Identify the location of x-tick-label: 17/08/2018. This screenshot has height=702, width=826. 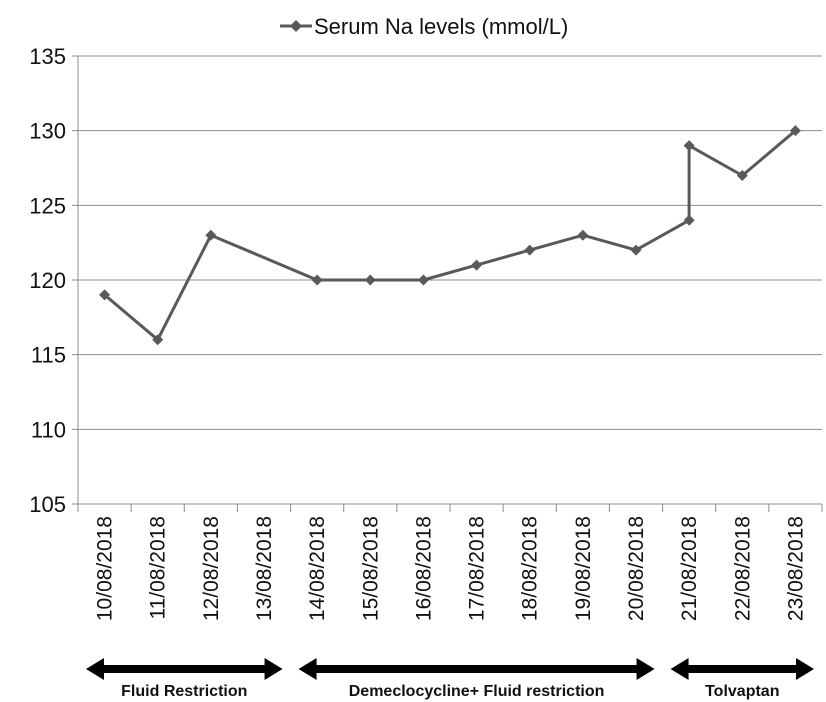
(477, 568).